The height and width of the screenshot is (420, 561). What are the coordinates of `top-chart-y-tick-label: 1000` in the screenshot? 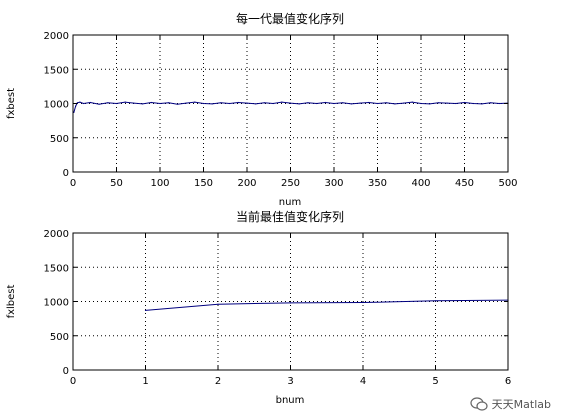 It's located at (56, 105).